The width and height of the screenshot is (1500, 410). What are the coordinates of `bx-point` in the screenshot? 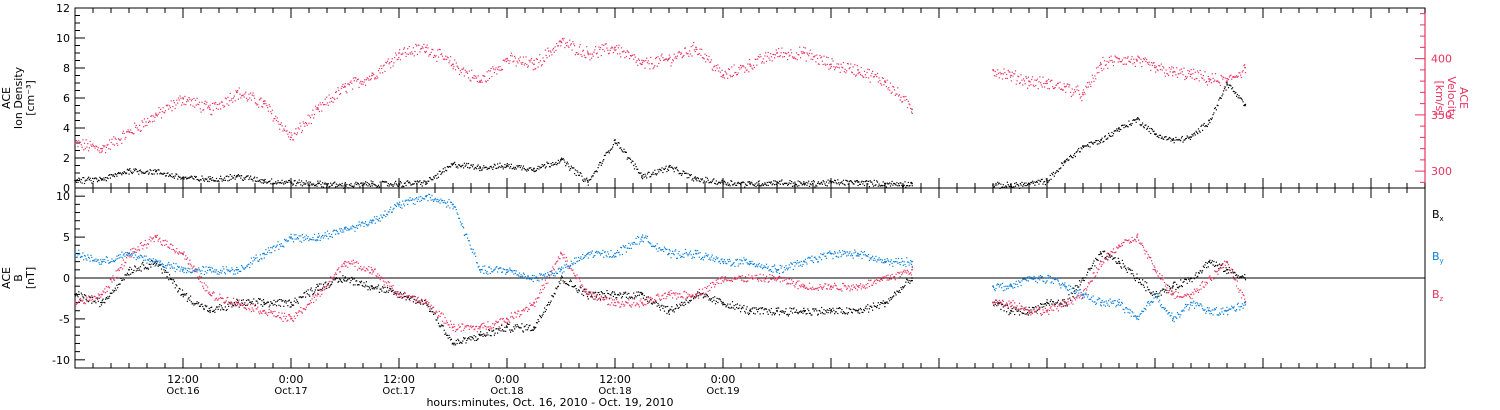 It's located at (291, 302).